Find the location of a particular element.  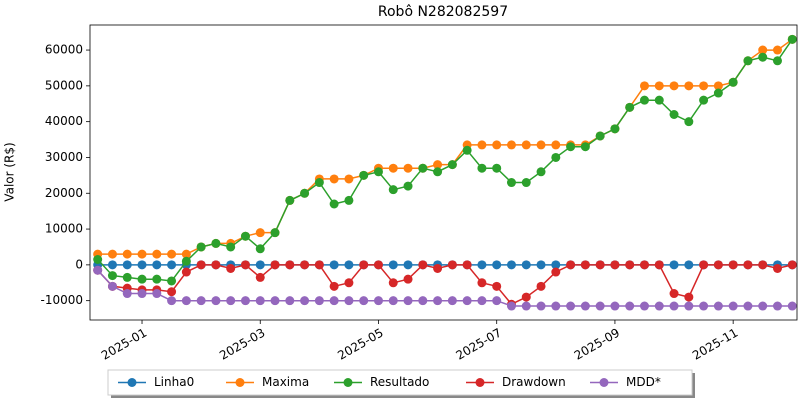

legend-label: MDD* is located at coordinates (643, 382).